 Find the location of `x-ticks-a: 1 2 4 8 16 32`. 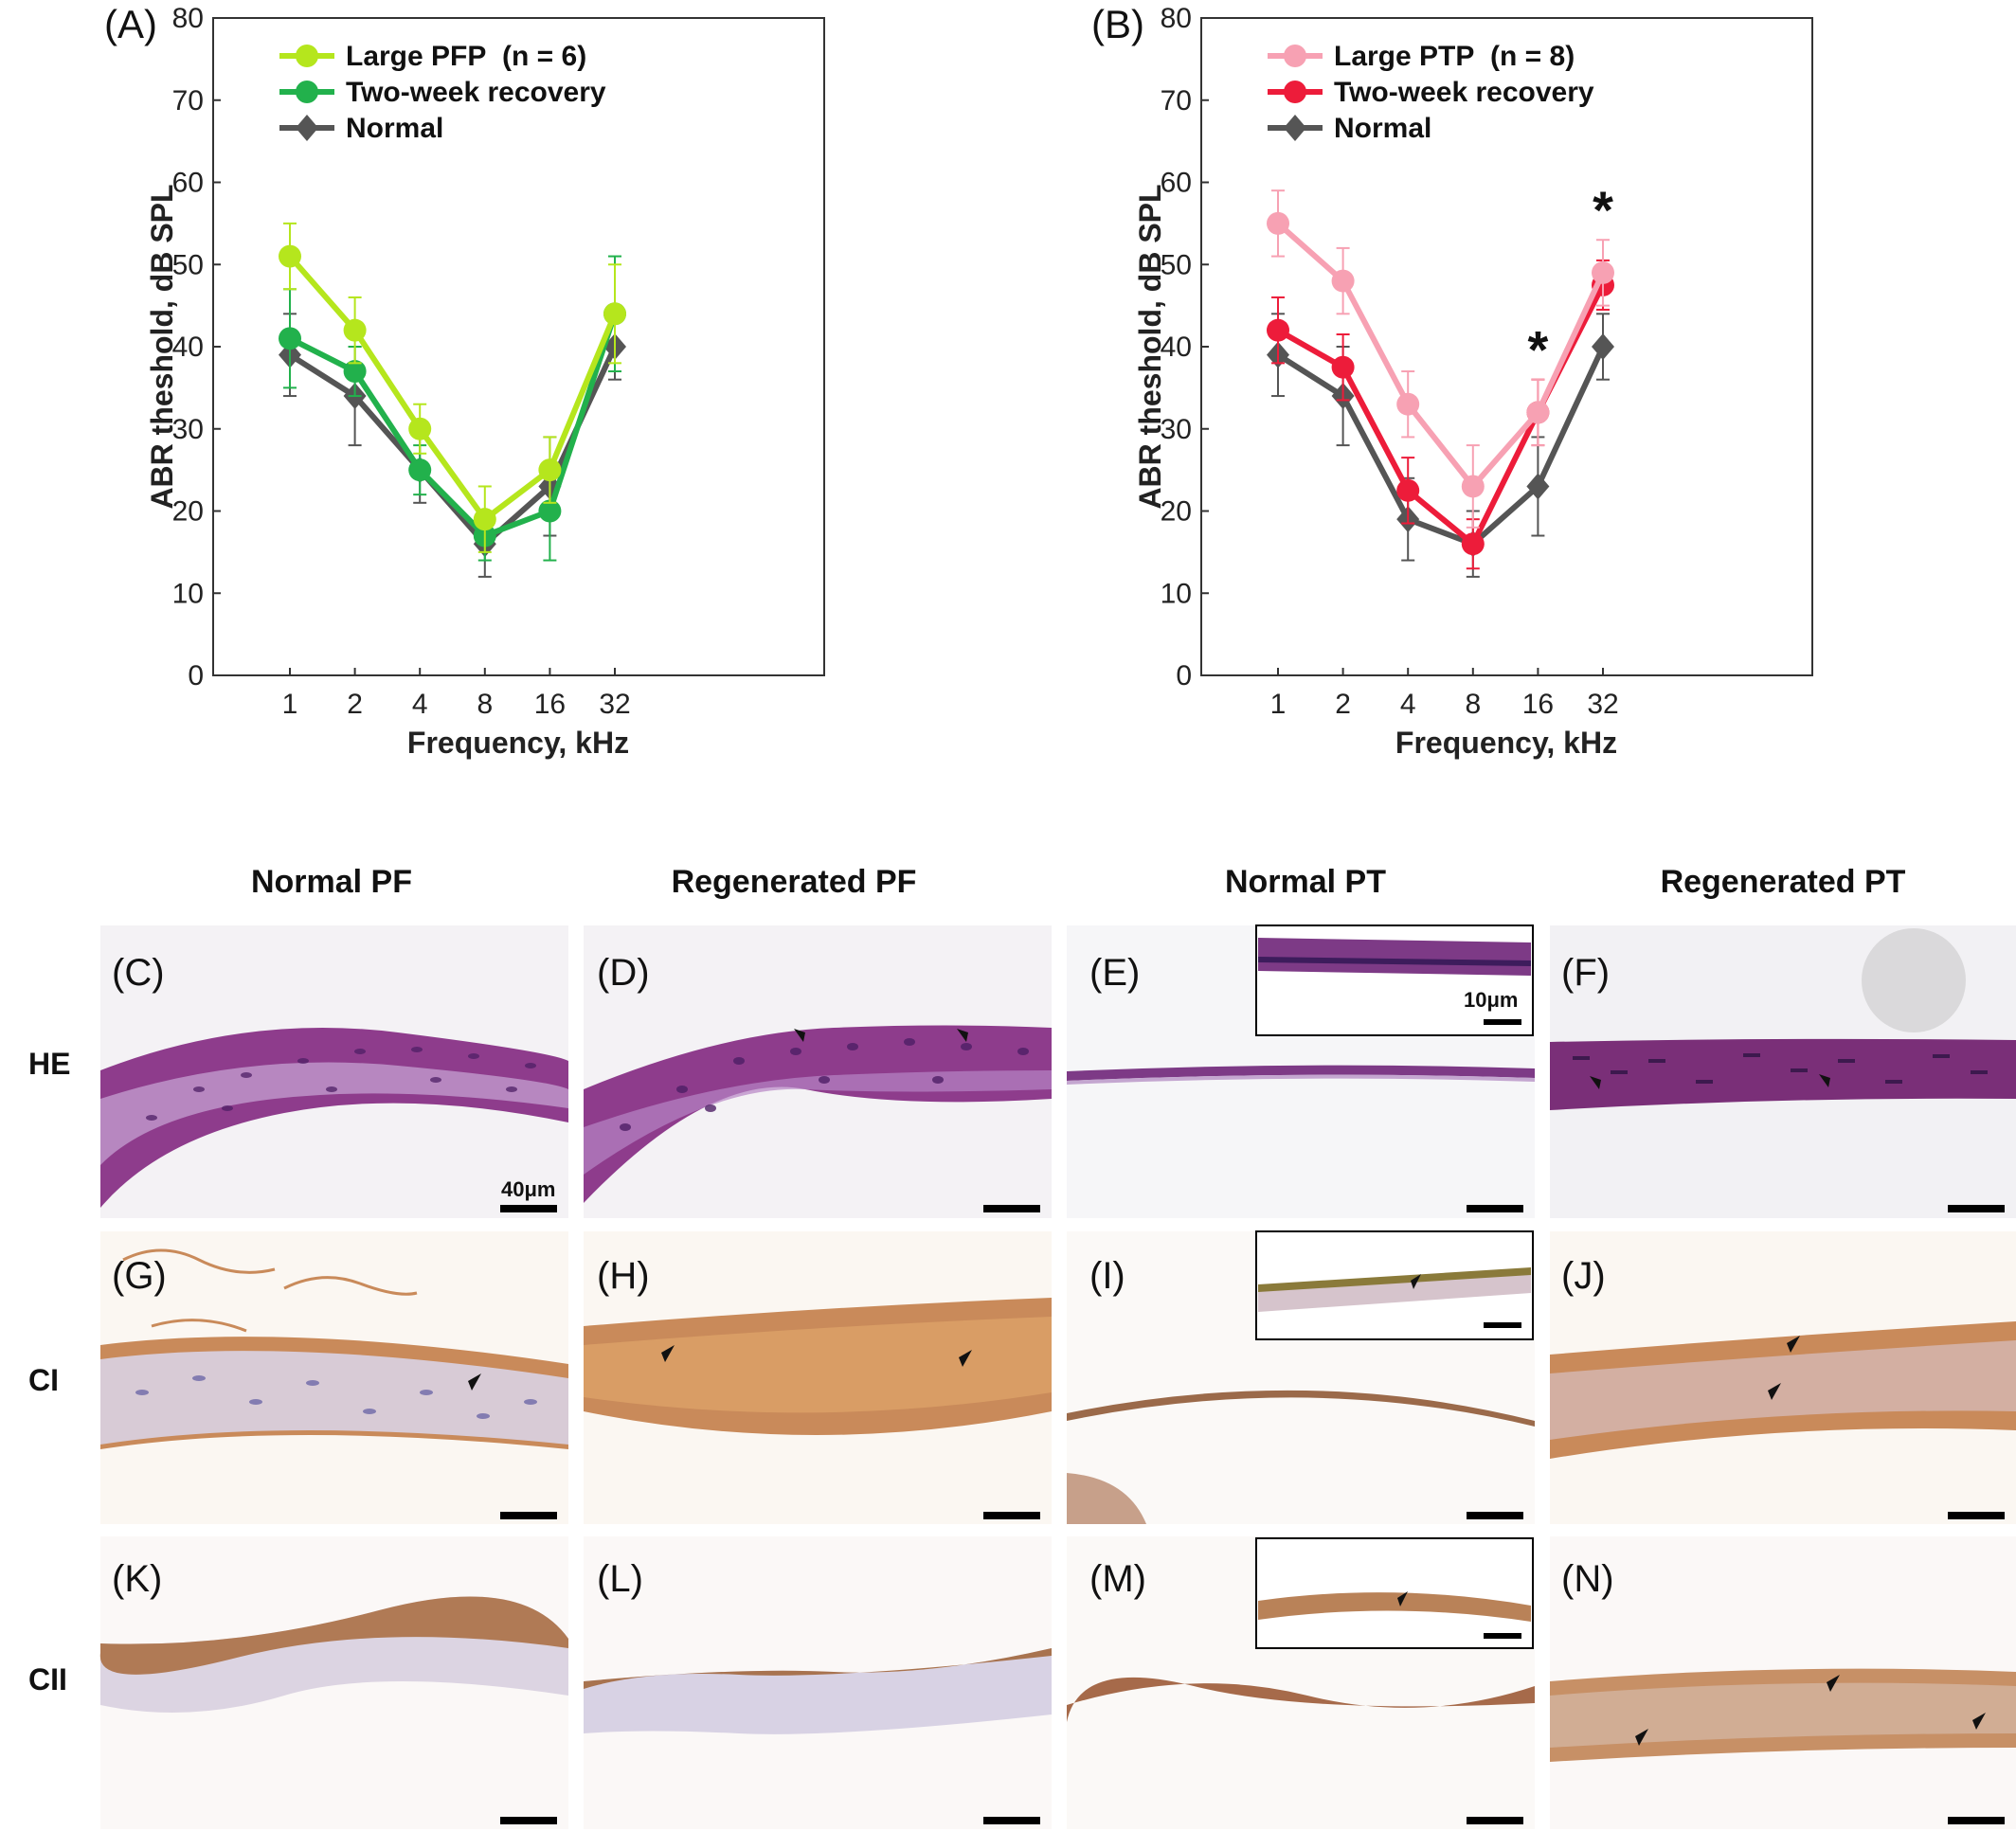

x-ticks-a: 1 2 4 8 16 32 is located at coordinates (456, 694).